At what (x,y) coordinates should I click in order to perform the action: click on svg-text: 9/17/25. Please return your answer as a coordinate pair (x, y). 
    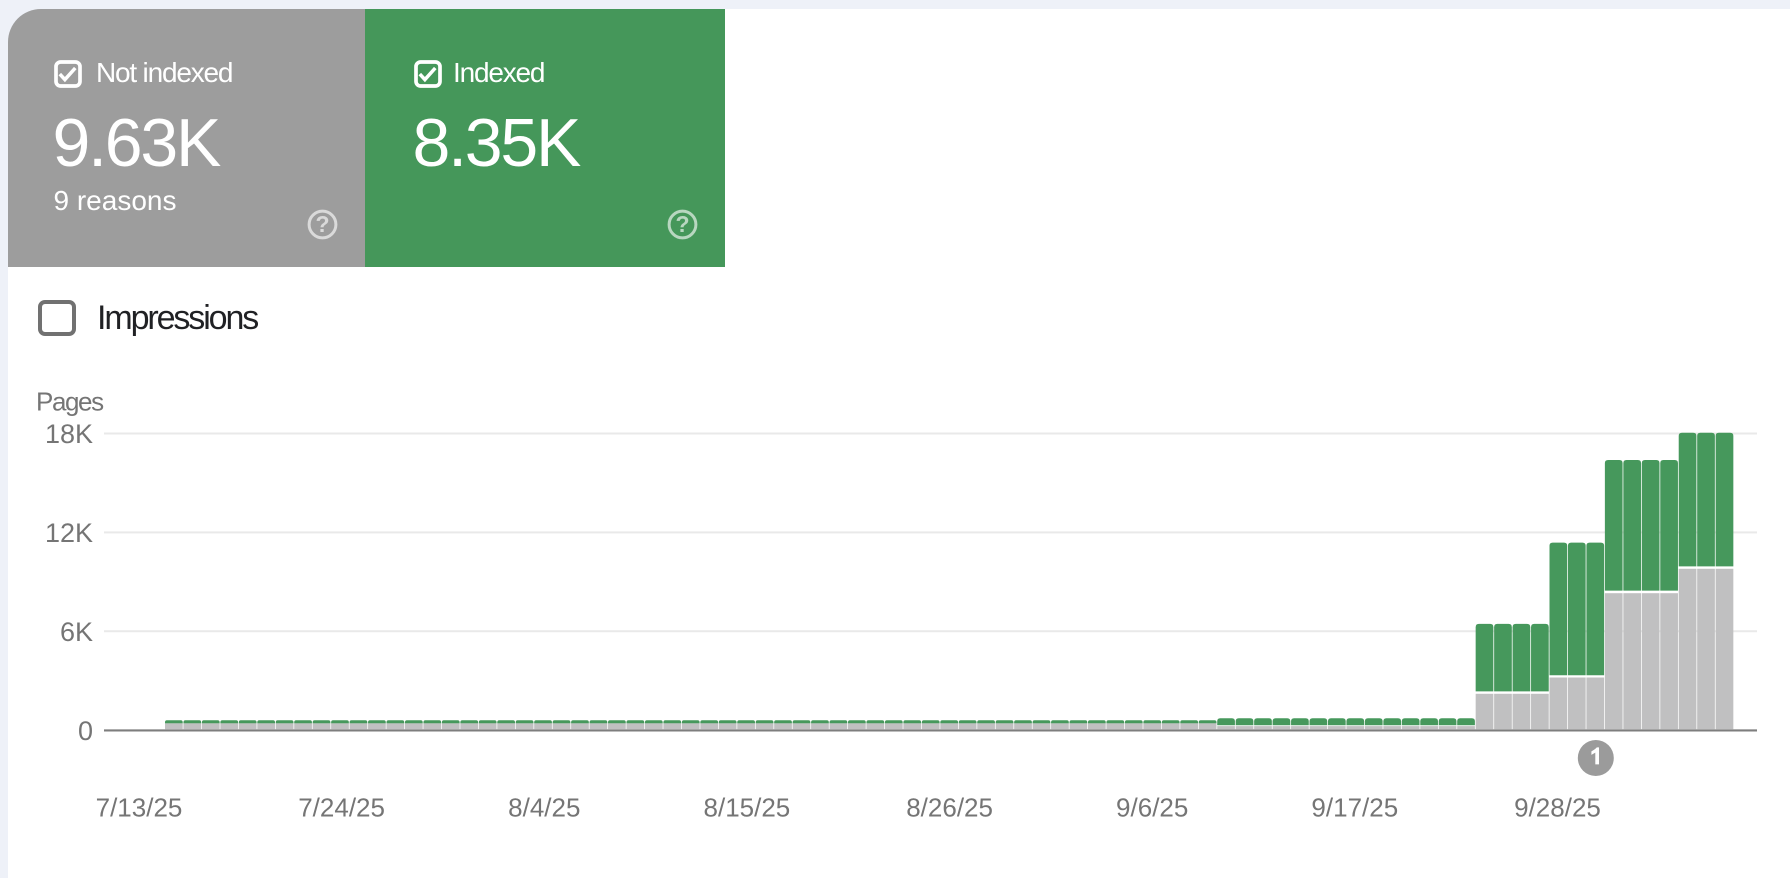
    Looking at the image, I should click on (1354, 808).